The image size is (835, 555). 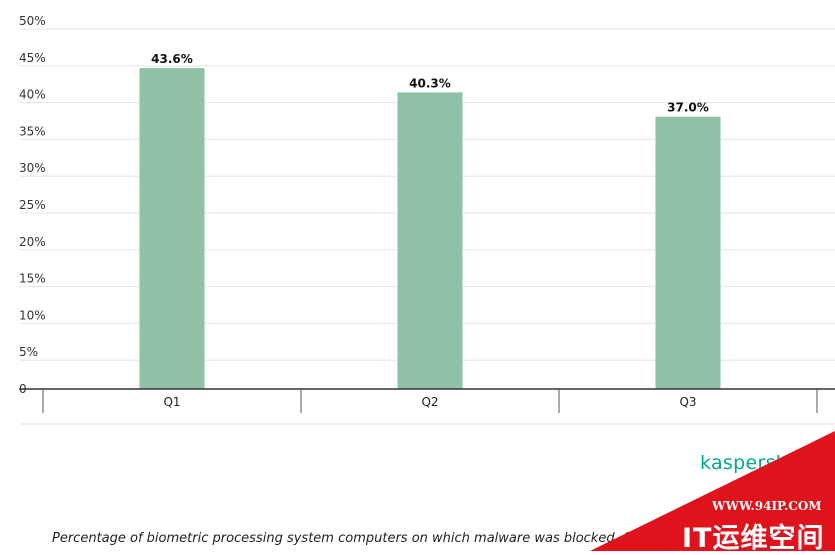 What do you see at coordinates (712, 491) in the screenshot?
I see `watermark-banner` at bounding box center [712, 491].